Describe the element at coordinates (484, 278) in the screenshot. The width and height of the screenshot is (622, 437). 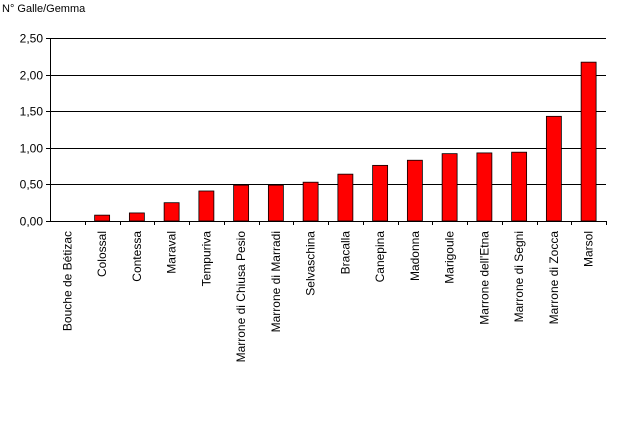
I see `x-tick-label: Marrone dell'Etna` at that location.